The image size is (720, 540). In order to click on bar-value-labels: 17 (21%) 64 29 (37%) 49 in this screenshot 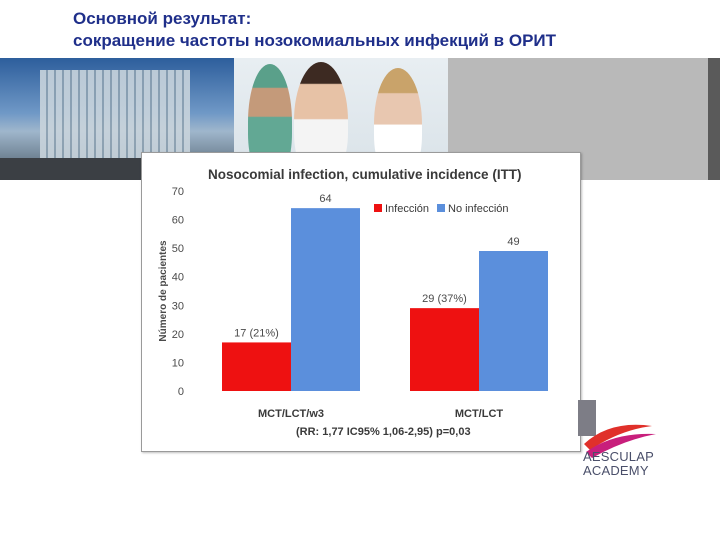, I will do `click(376, 266)`.